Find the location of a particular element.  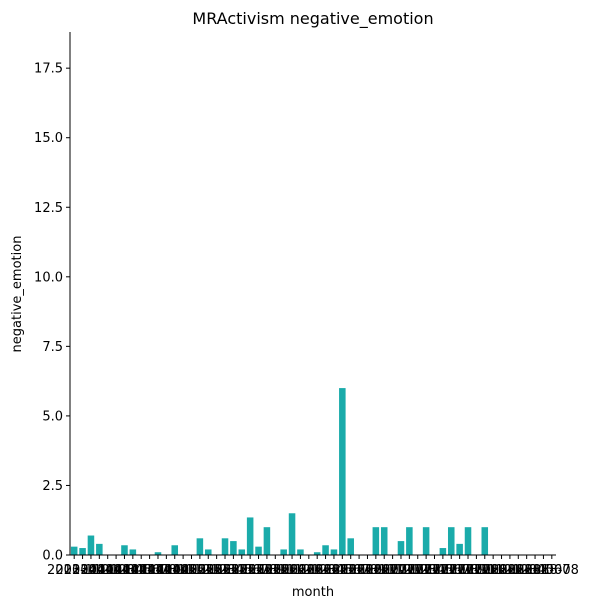

x-tick-label: 2014-03 is located at coordinates (108, 570).